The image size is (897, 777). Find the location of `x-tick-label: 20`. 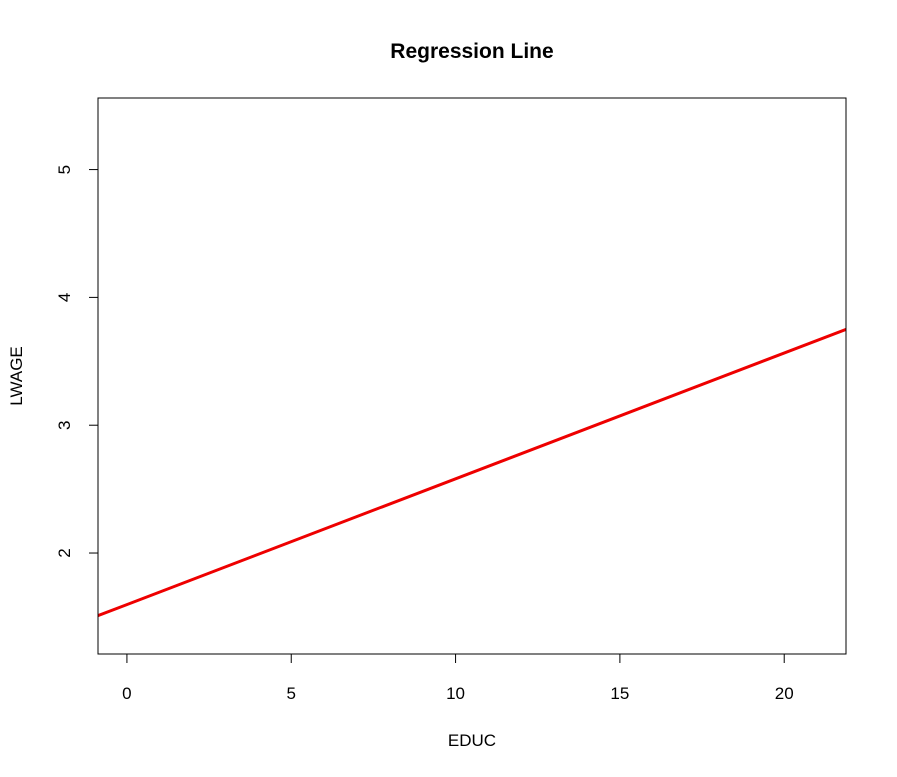

x-tick-label: 20 is located at coordinates (784, 693).